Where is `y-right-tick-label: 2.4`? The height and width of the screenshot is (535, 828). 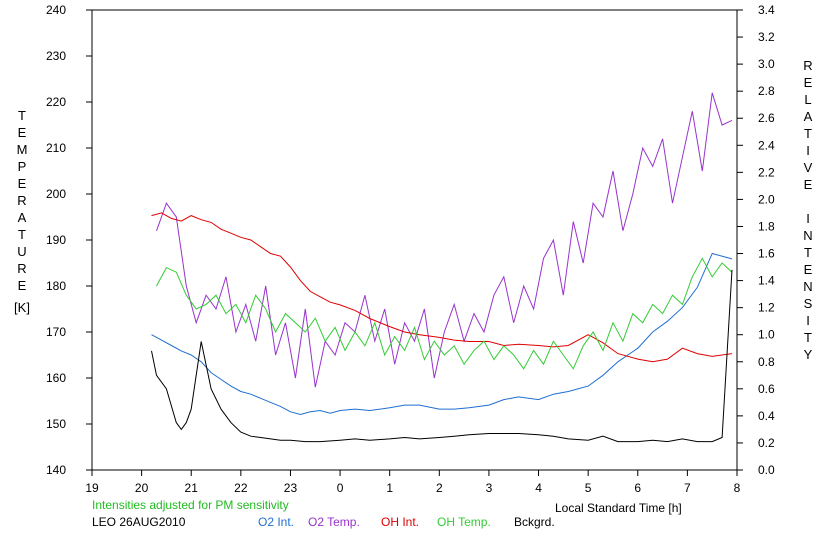
y-right-tick-label: 2.4 is located at coordinates (766, 145).